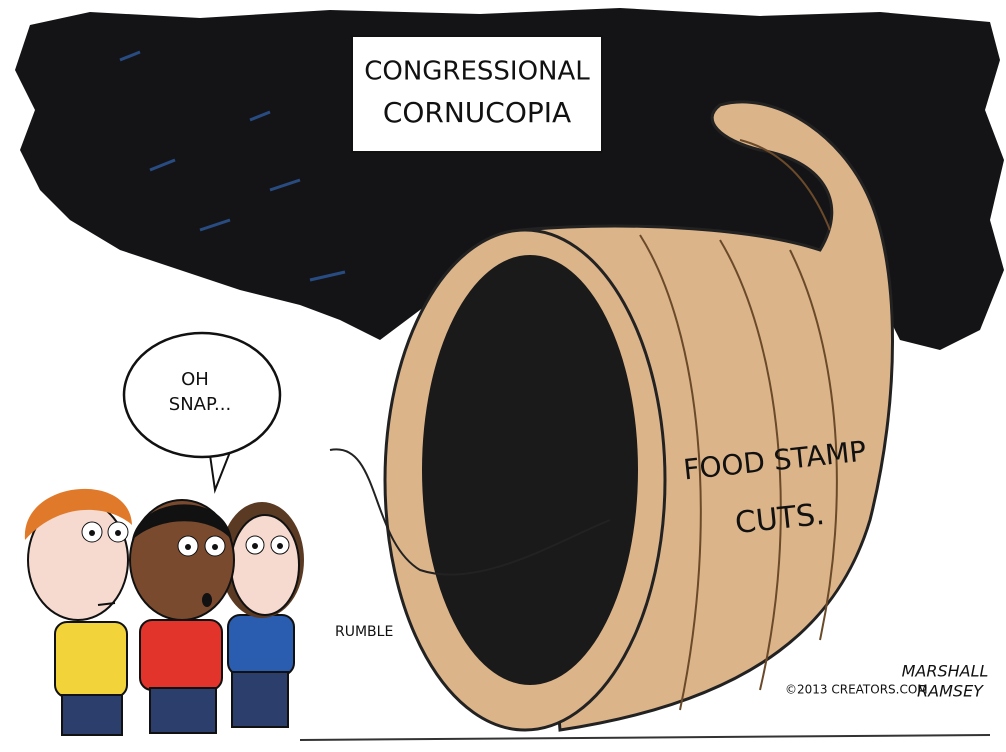 The image size is (1006, 752). Describe the element at coordinates (262, 615) in the screenshot. I see `kid-girl` at that location.